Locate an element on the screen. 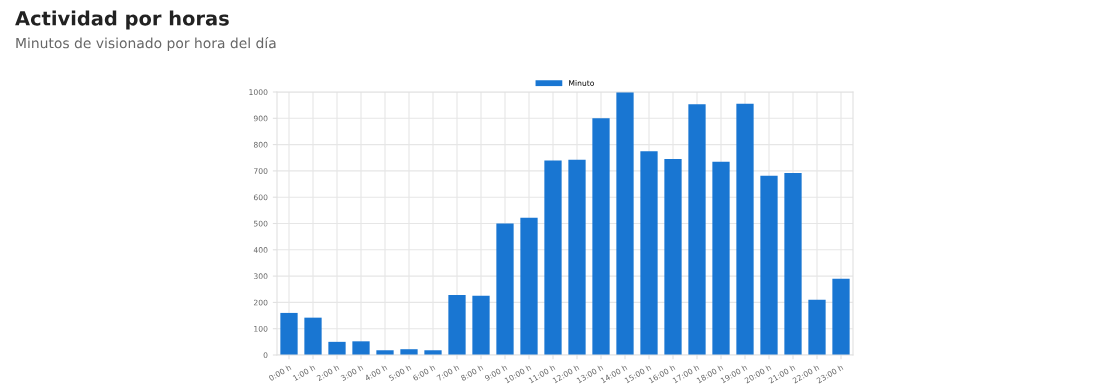 Image resolution: width=1101 pixels, height=391 pixels. text: Minutos de visionado por hora del día is located at coordinates (146, 44).